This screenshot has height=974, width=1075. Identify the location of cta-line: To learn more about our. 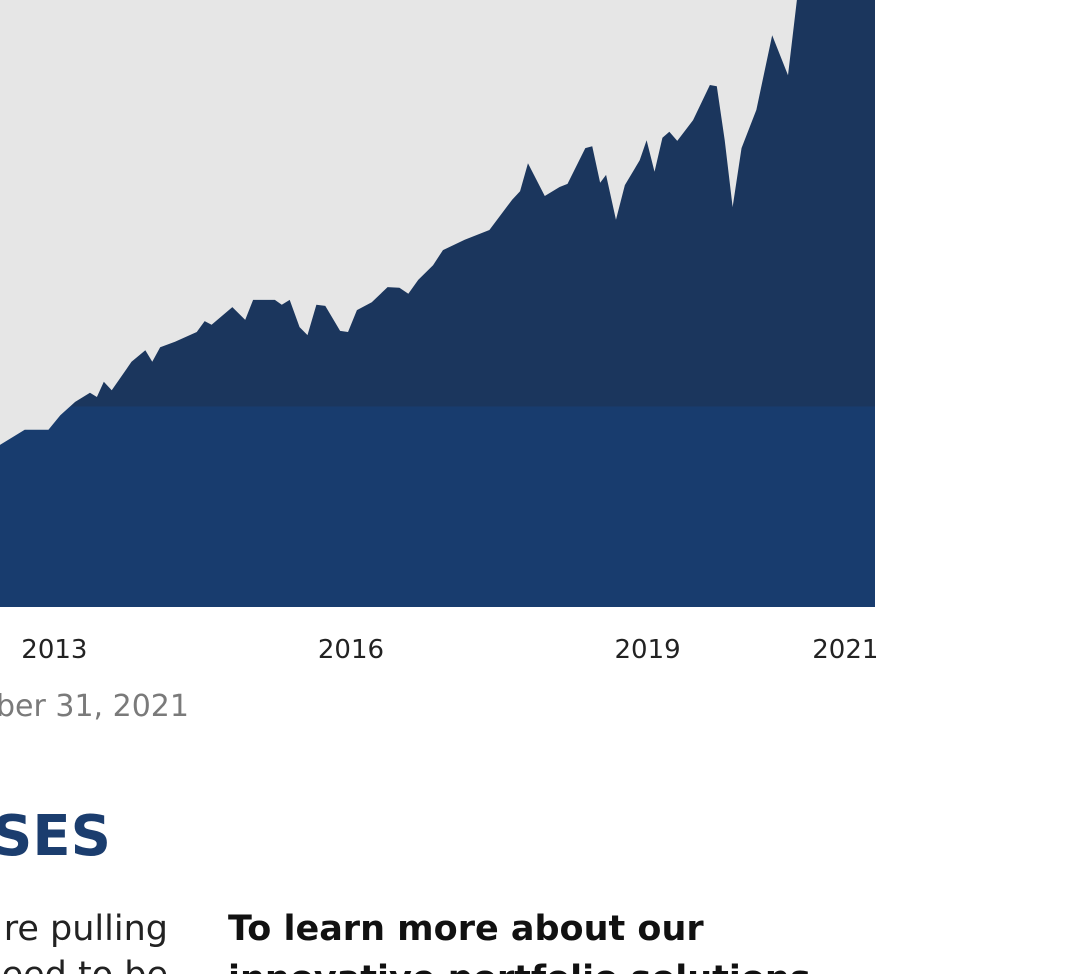
(466, 929).